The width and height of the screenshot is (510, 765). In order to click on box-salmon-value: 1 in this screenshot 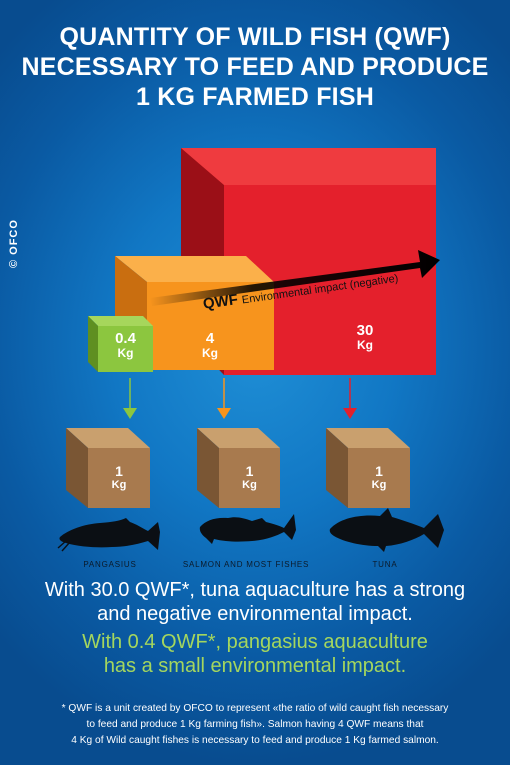, I will do `click(249, 471)`.